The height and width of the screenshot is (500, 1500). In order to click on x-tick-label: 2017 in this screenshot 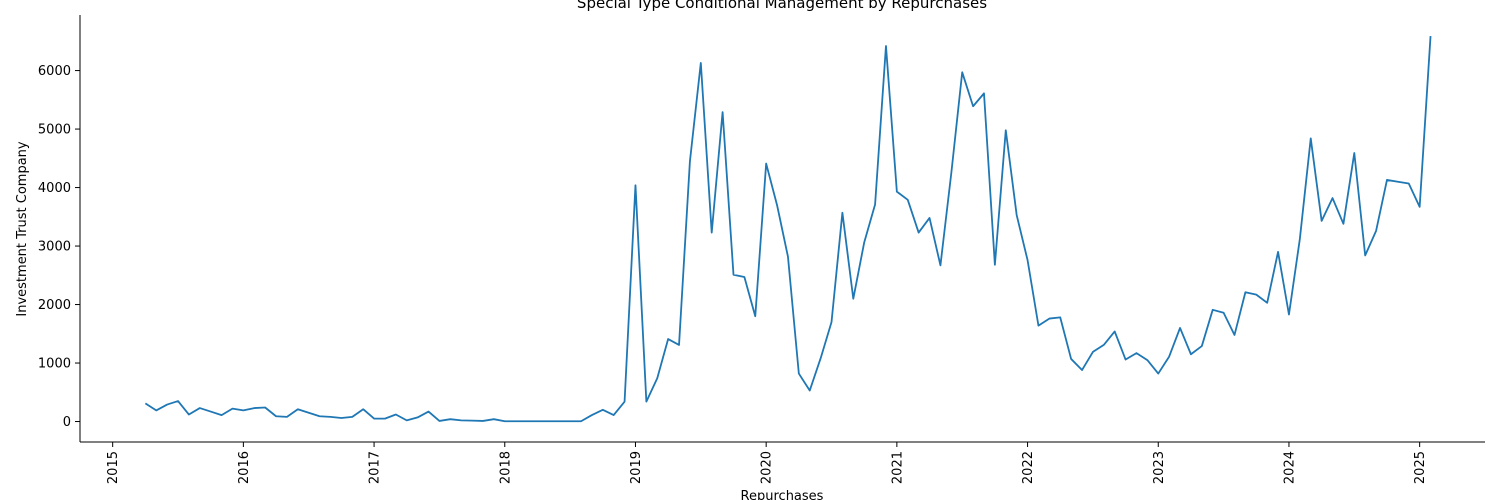, I will do `click(375, 467)`.